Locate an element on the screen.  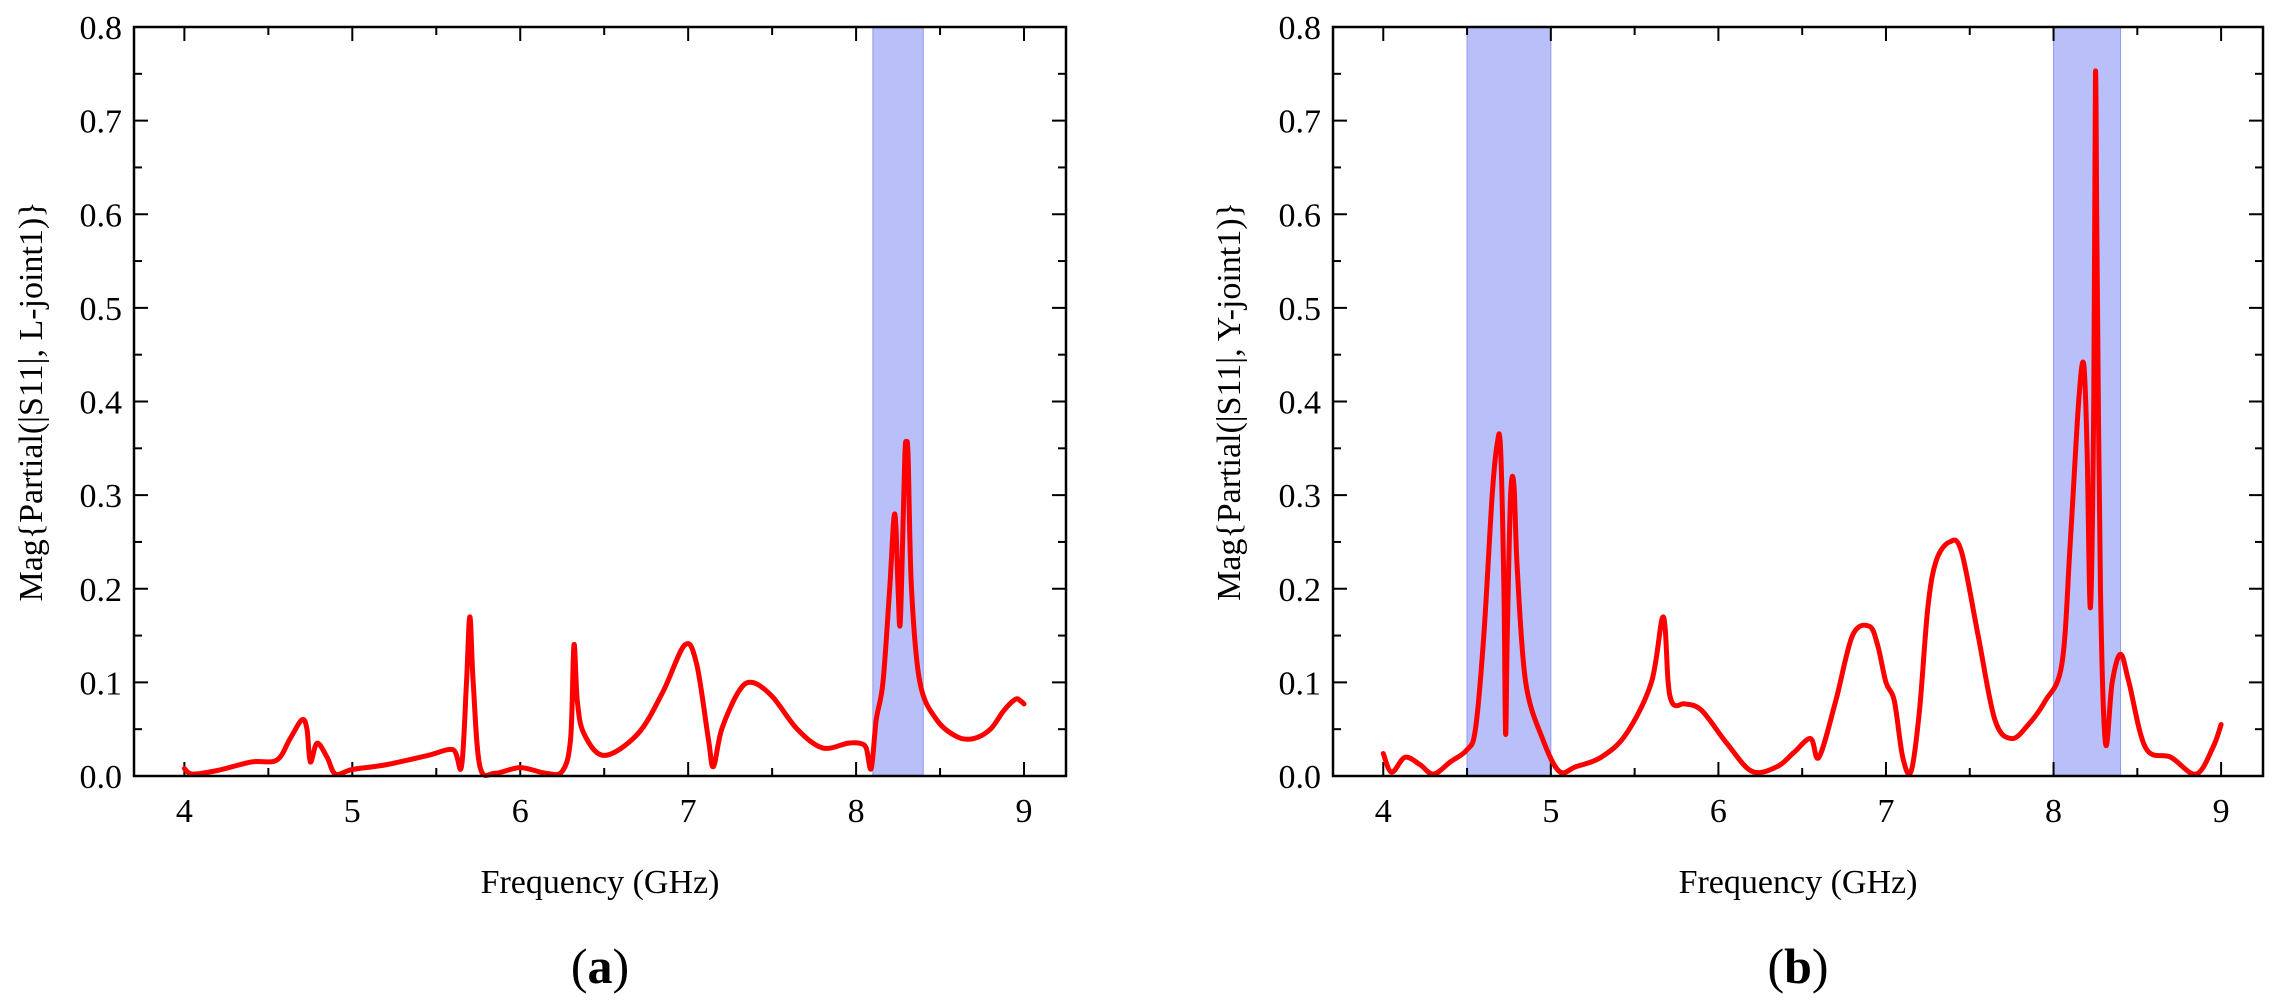
panel-label: (a) is located at coordinates (600, 966).